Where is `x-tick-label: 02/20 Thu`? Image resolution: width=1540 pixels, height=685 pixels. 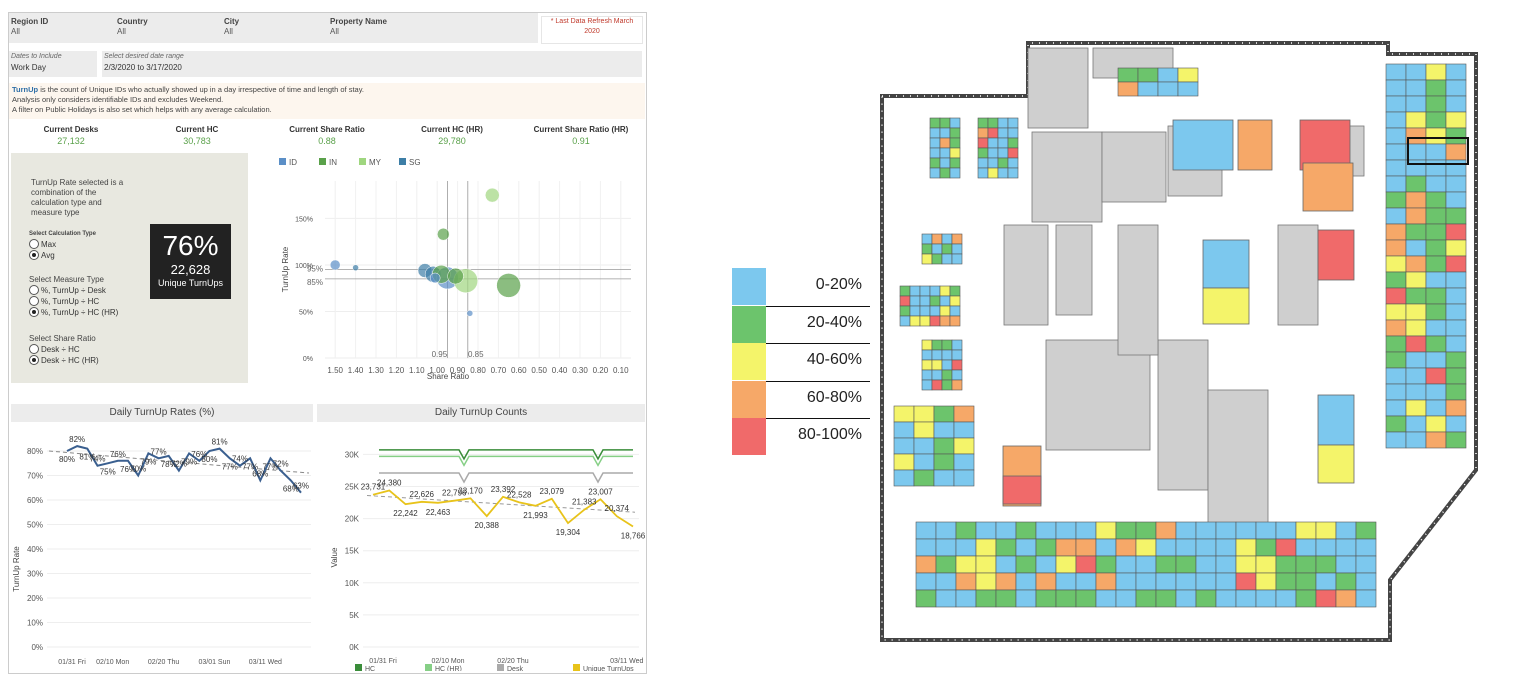 x-tick-label: 02/20 Thu is located at coordinates (164, 662).